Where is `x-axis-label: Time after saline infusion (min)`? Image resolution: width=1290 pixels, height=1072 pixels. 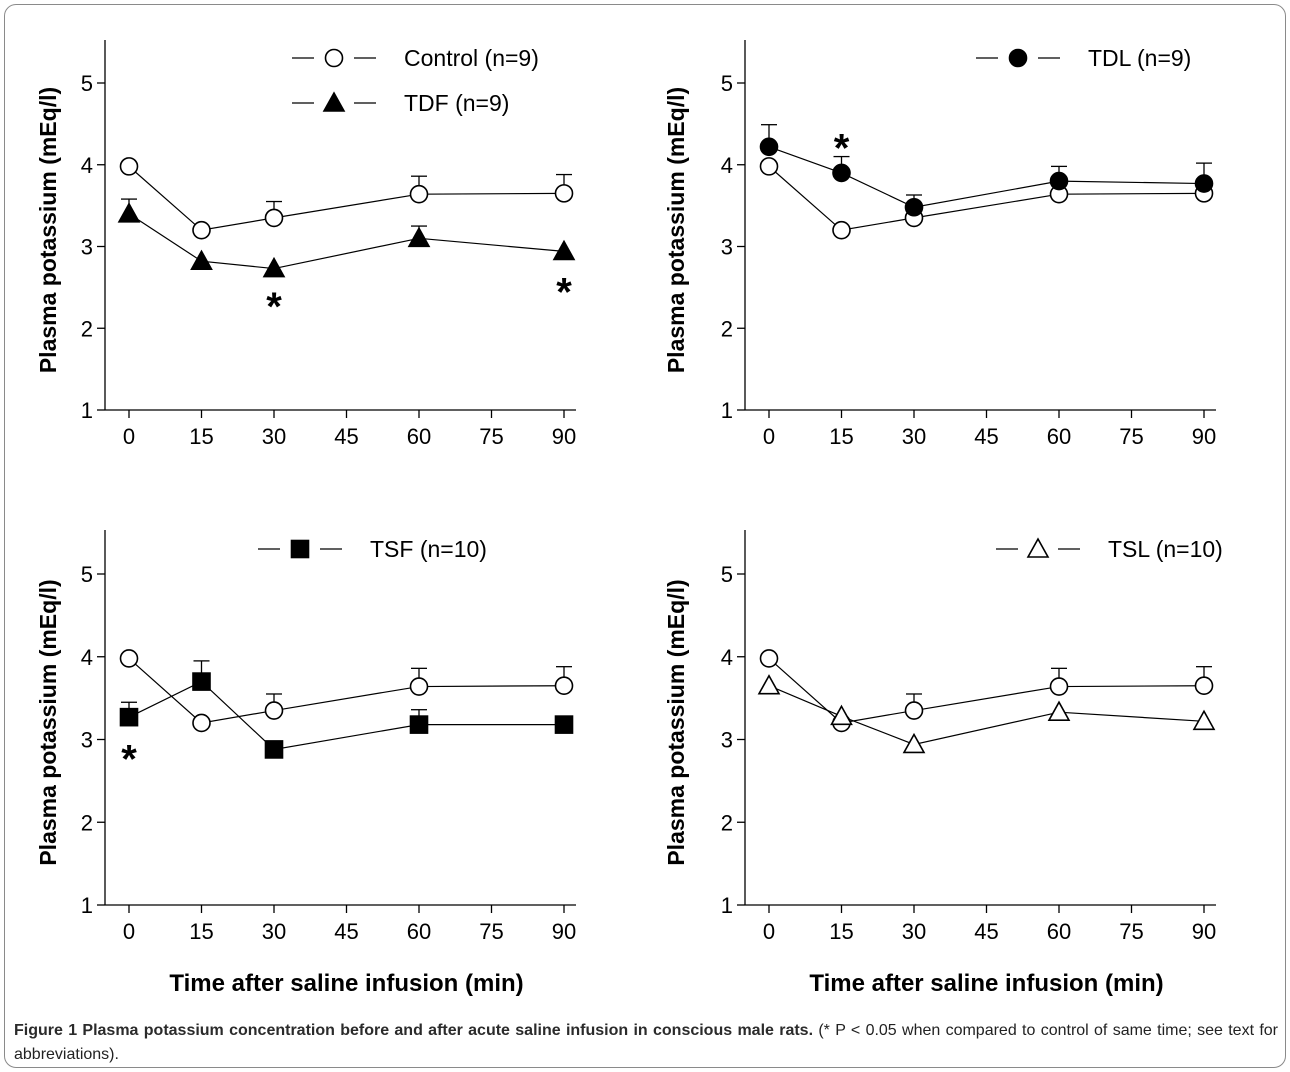 x-axis-label: Time after saline infusion (min) is located at coordinates (346, 983).